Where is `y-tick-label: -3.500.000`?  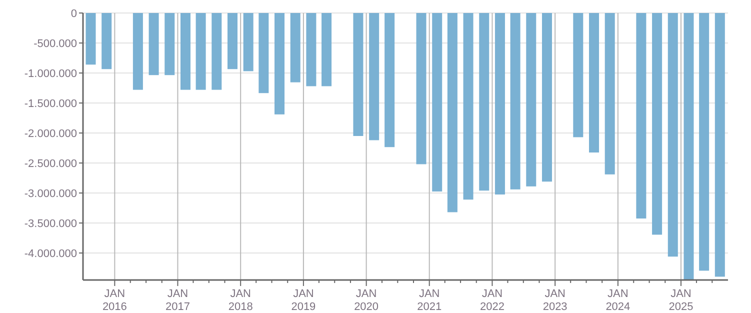
y-tick-label: -3.500.000 is located at coordinates (50, 224).